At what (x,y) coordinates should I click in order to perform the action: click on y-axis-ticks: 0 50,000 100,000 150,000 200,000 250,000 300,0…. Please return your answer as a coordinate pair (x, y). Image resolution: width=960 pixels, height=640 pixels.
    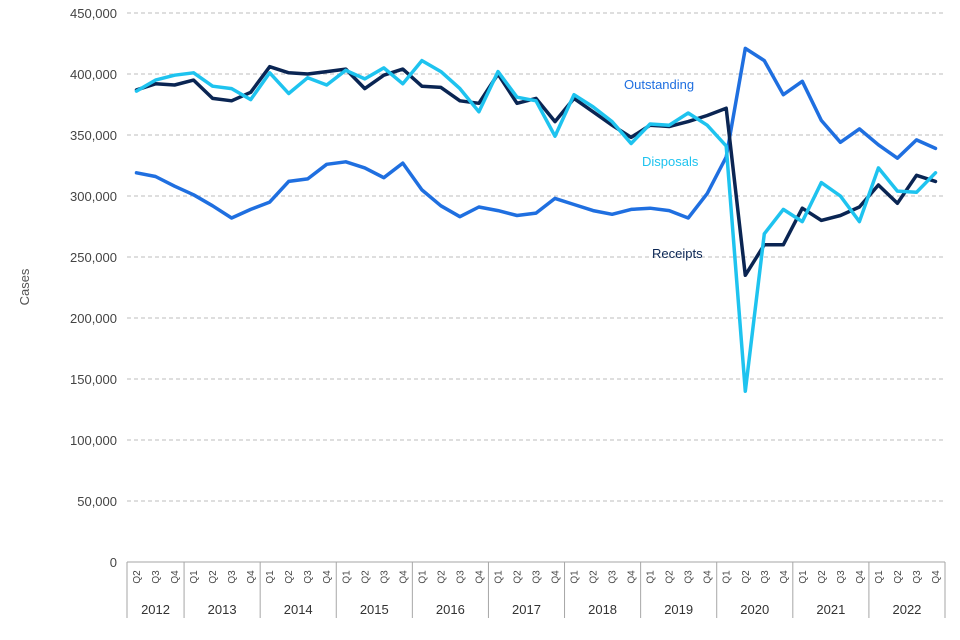
    Looking at the image, I should click on (93, 288).